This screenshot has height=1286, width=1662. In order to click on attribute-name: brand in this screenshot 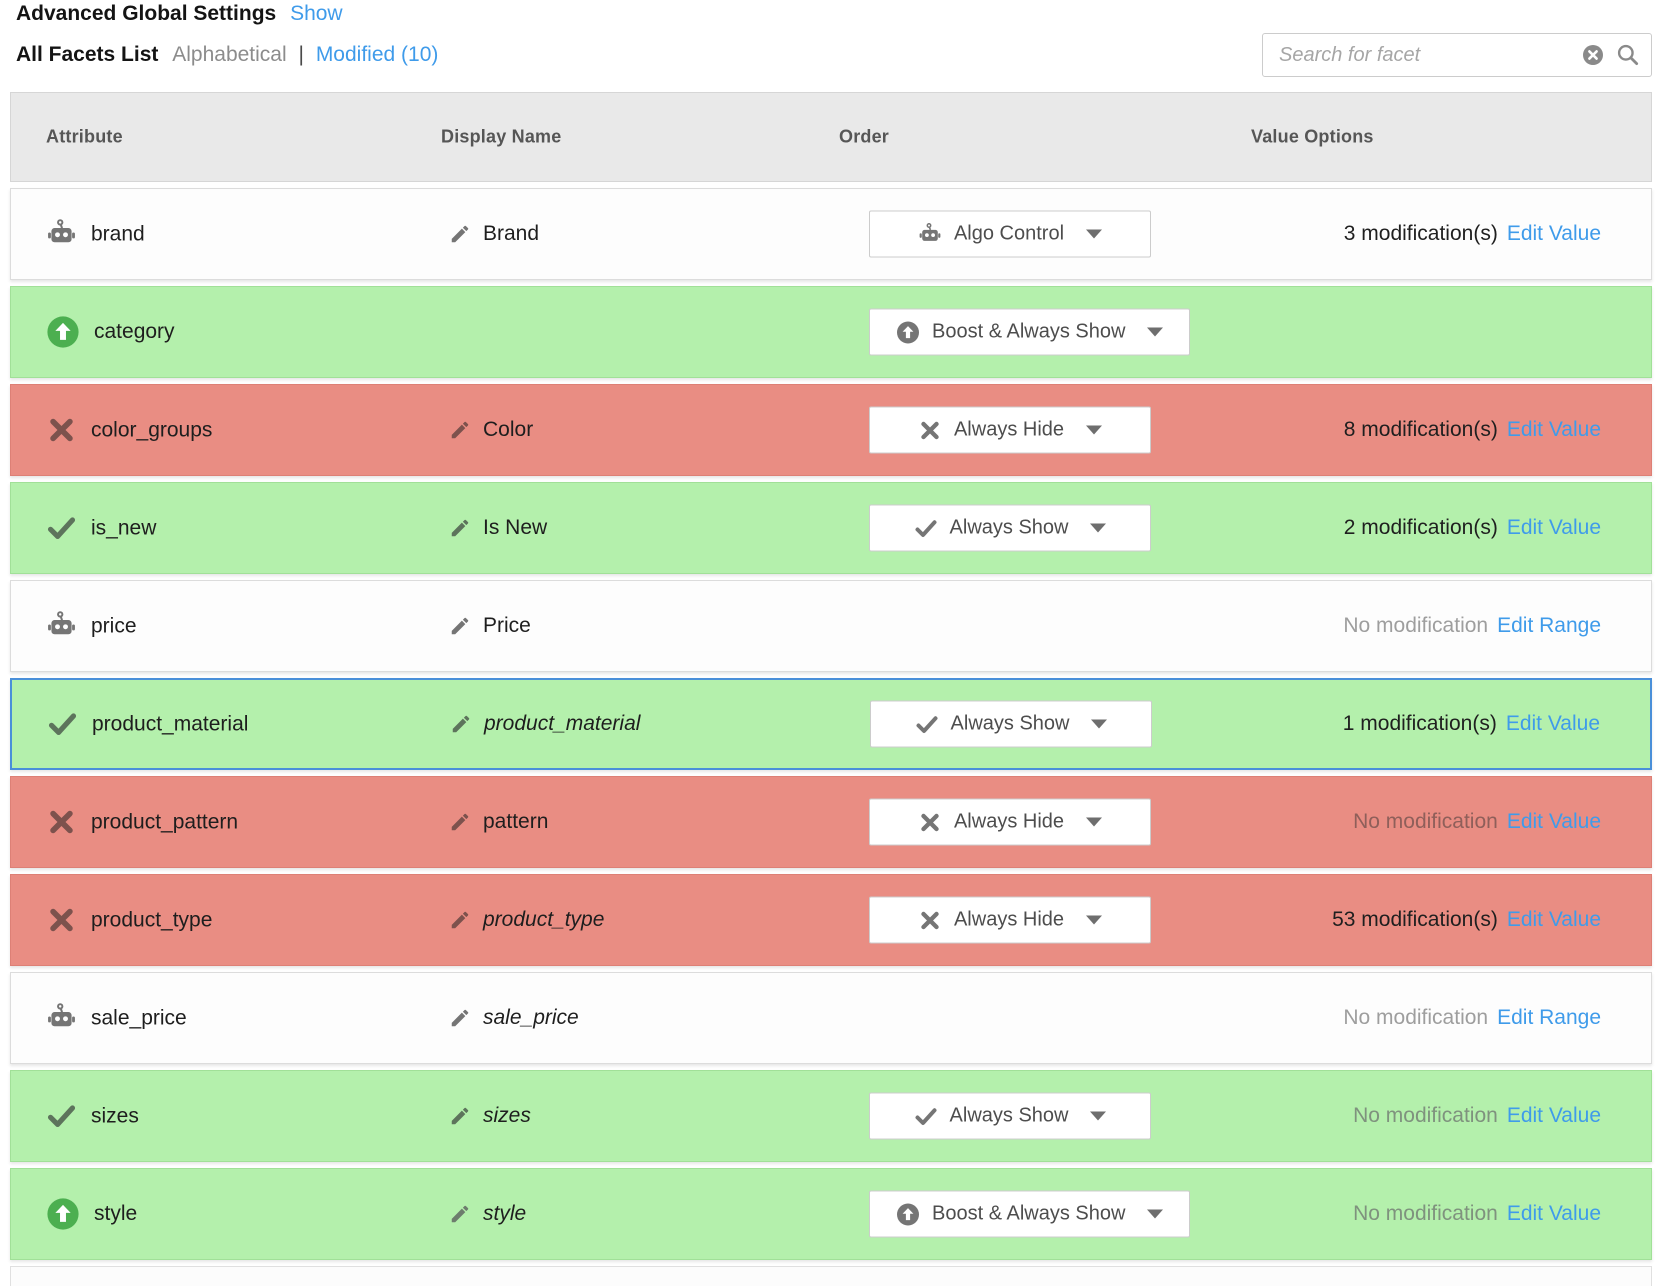, I will do `click(118, 233)`.